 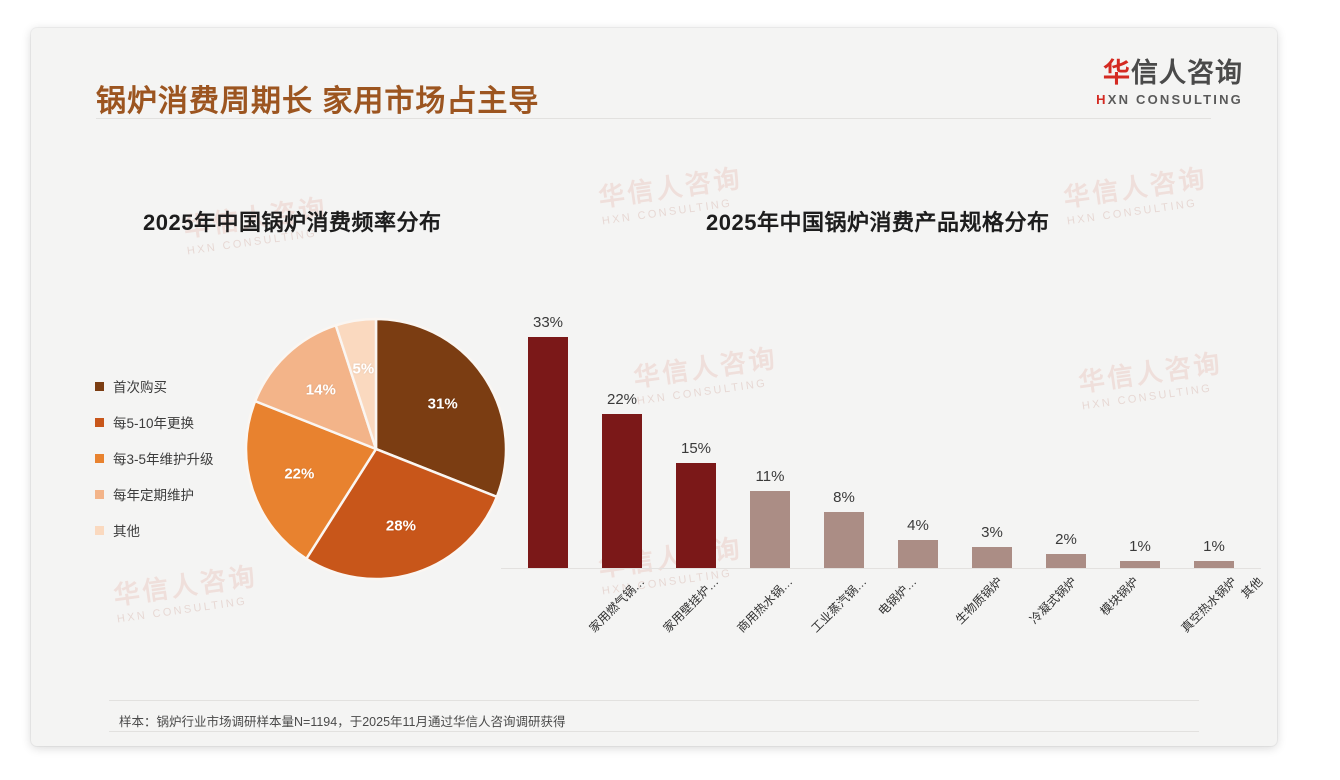 What do you see at coordinates (1119, 596) in the screenshot?
I see `bar-category-label: 模块锅炉` at bounding box center [1119, 596].